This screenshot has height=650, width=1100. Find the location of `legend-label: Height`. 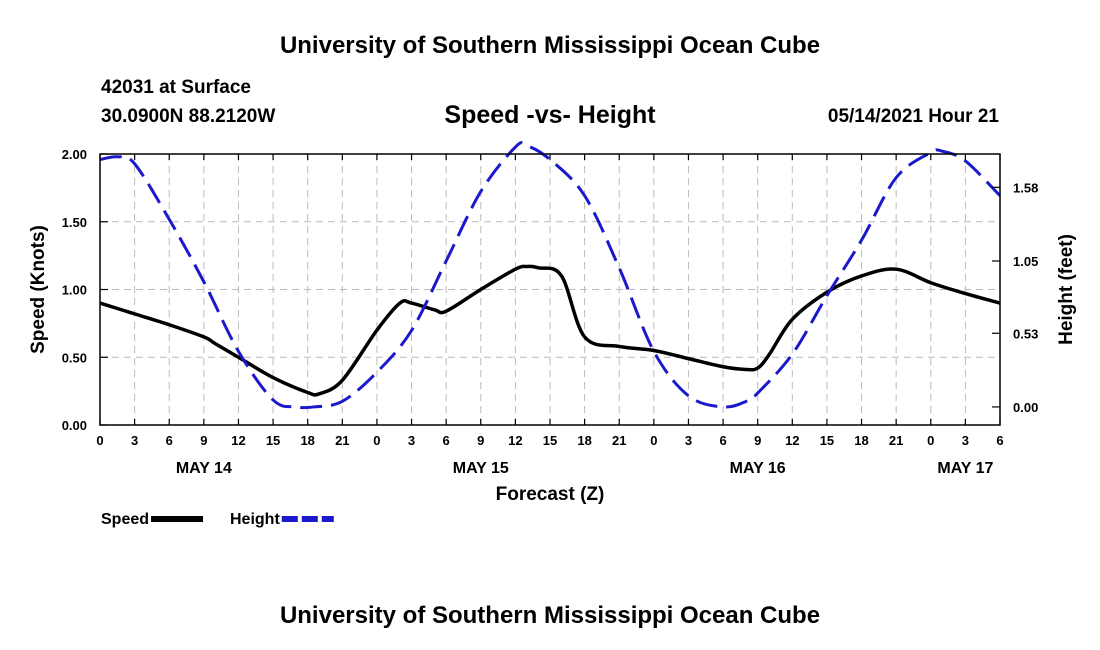

legend-label: Height is located at coordinates (255, 519).